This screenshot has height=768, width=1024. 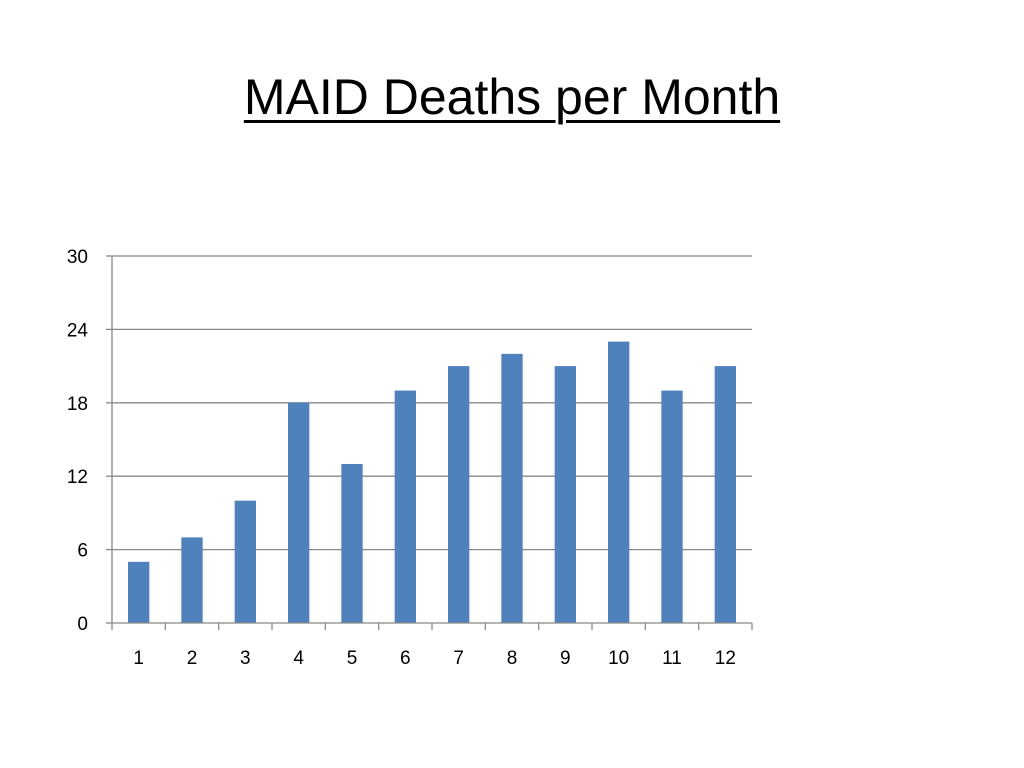 What do you see at coordinates (77, 257) in the screenshot?
I see `y-tick-label: 30` at bounding box center [77, 257].